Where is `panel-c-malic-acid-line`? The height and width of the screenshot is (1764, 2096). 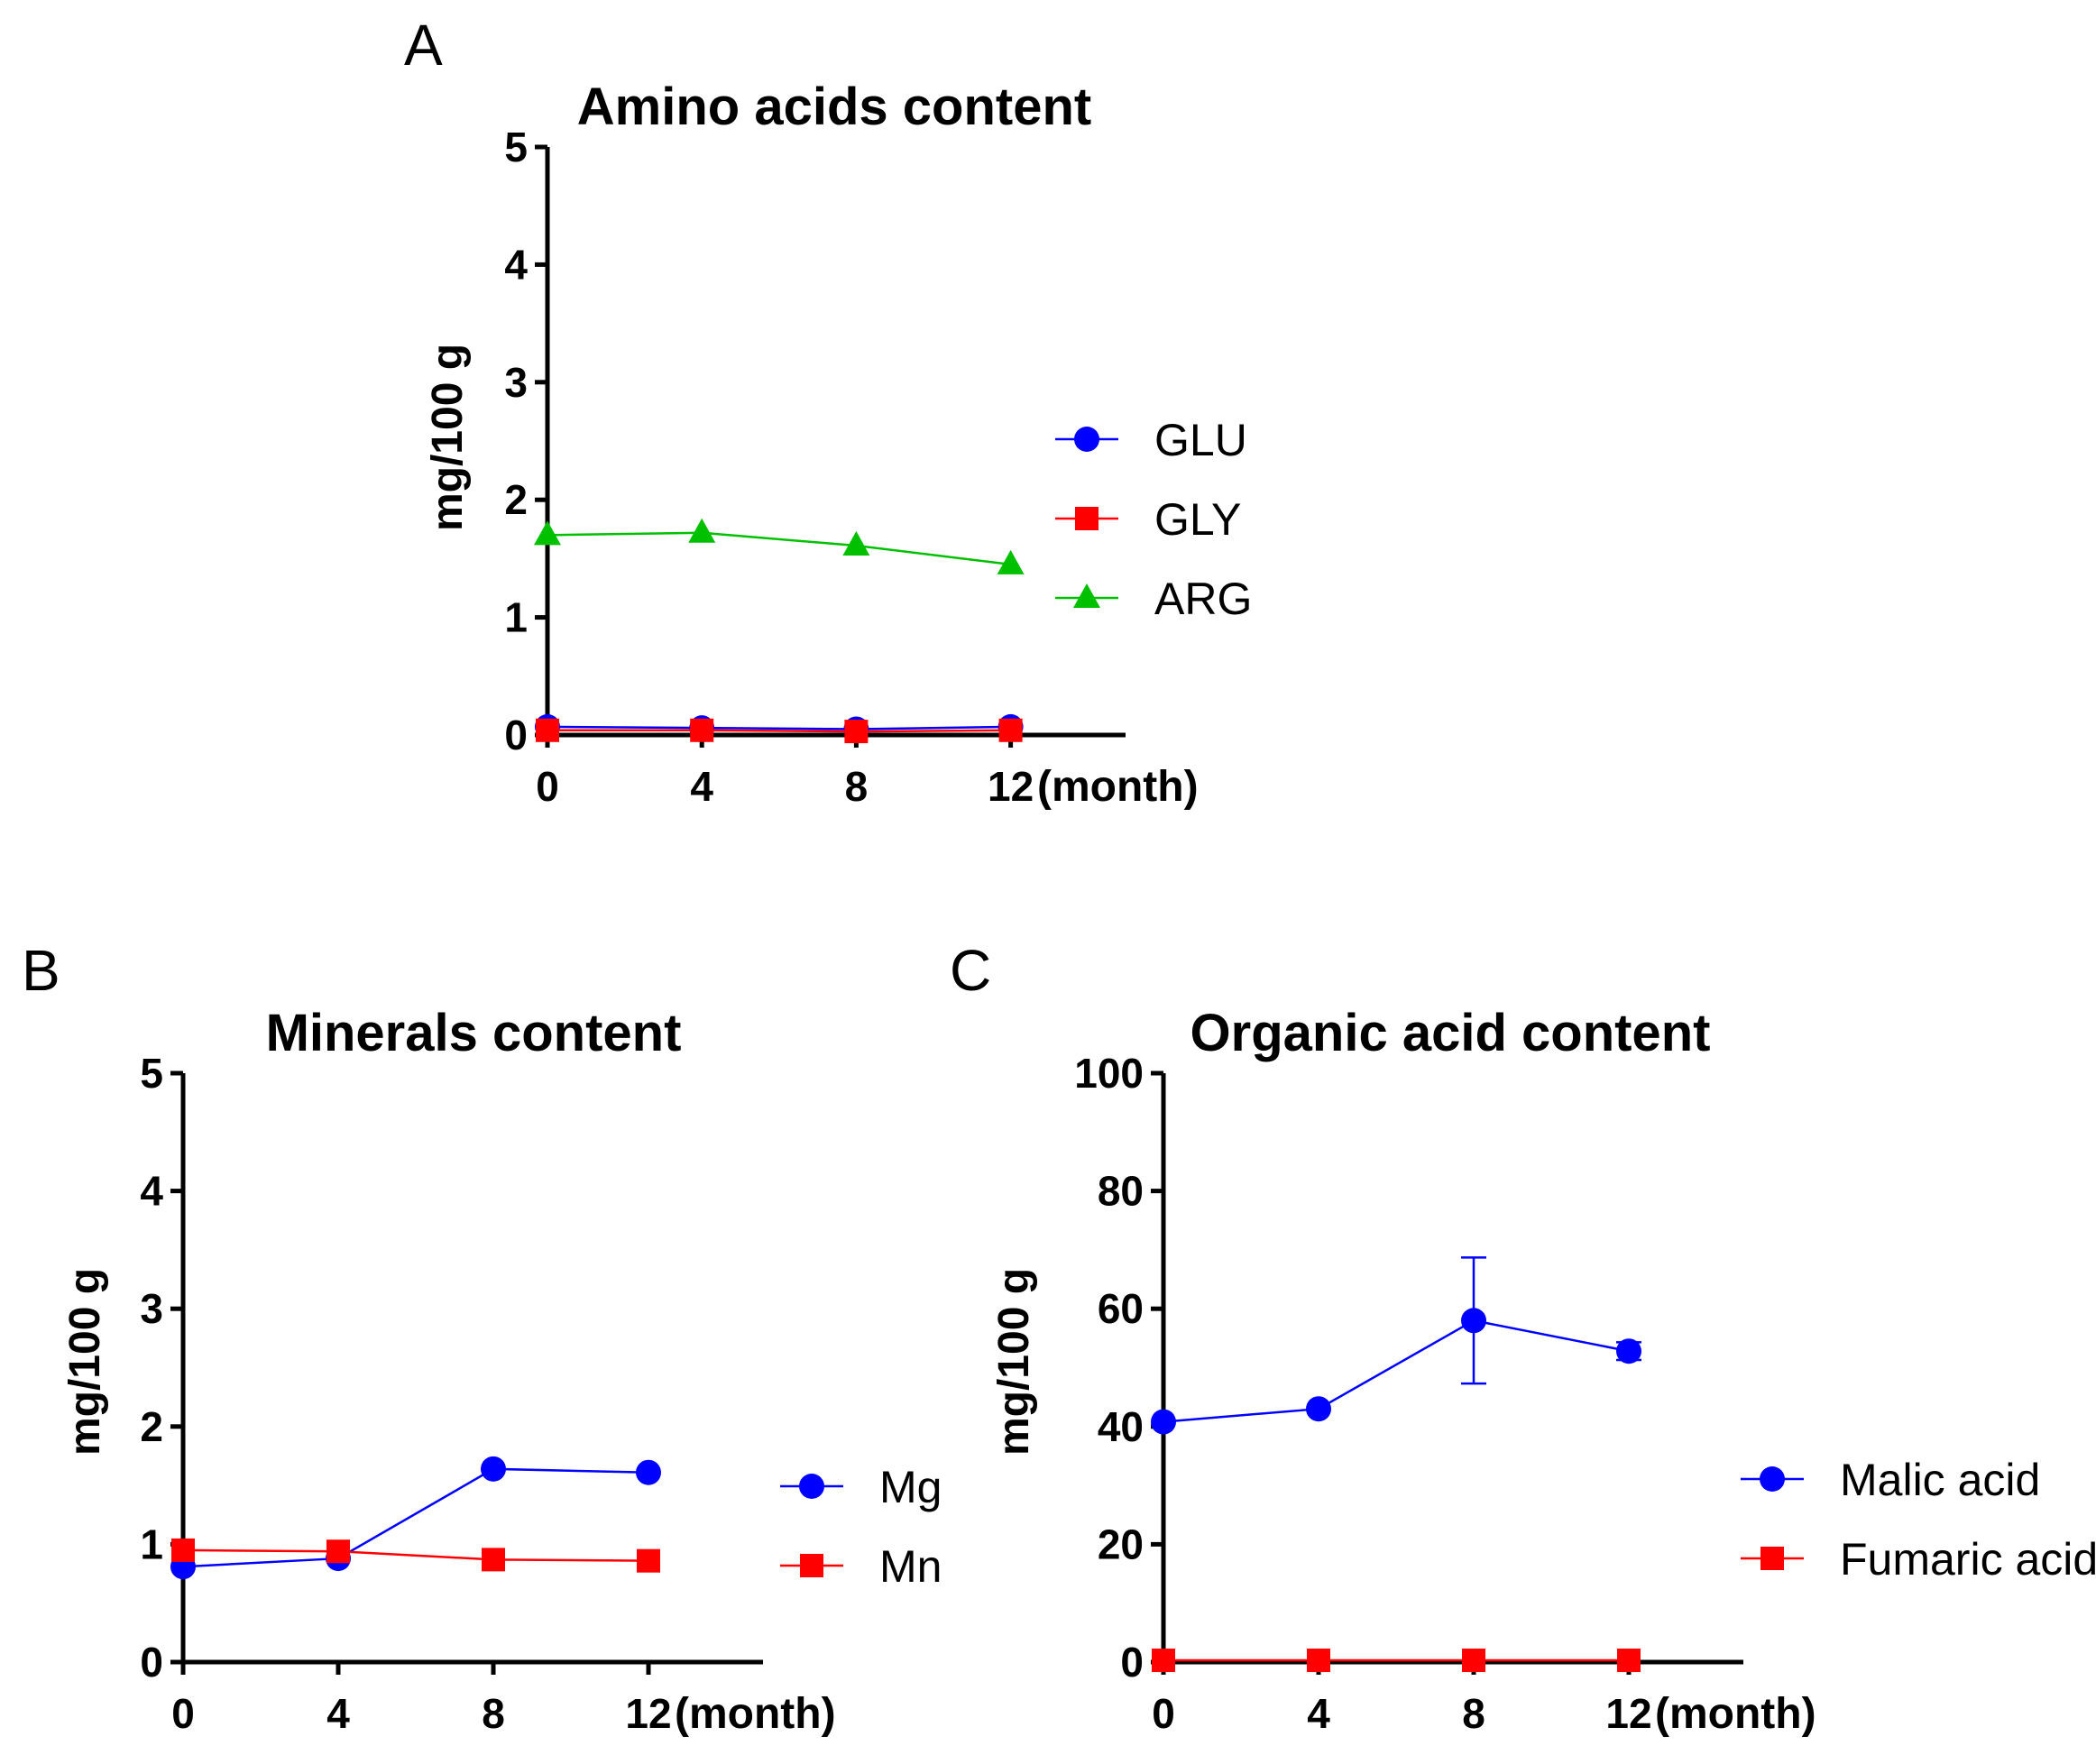
panel-c-malic-acid-line is located at coordinates (1397, 1370).